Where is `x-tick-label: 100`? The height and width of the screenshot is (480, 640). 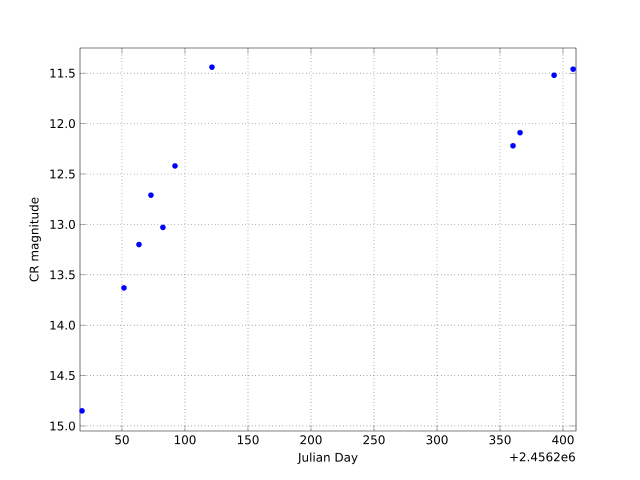 x-tick-label: 100 is located at coordinates (185, 439).